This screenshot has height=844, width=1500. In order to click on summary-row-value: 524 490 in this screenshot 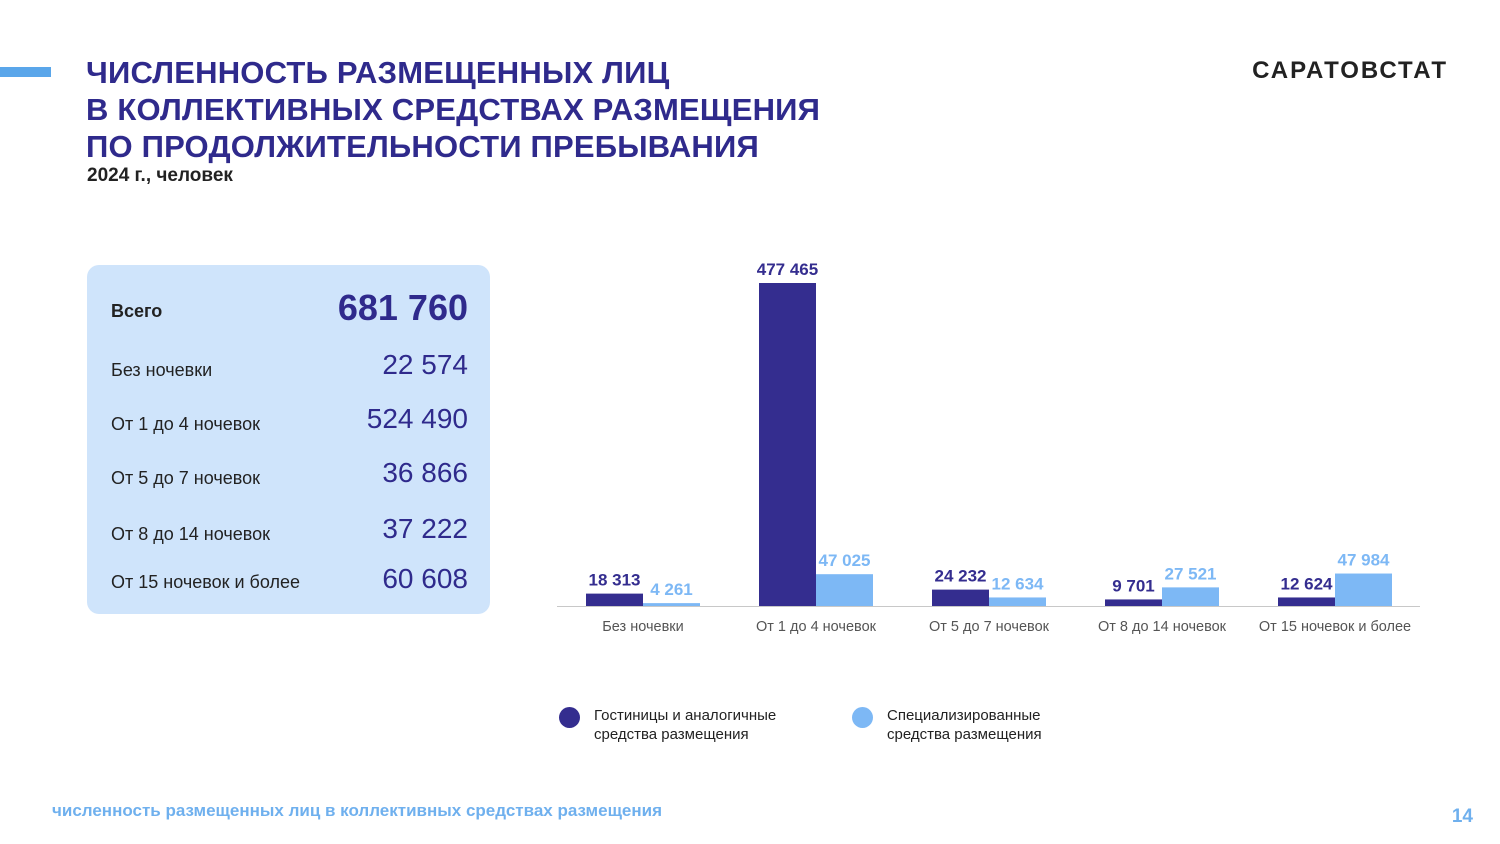, I will do `click(417, 418)`.